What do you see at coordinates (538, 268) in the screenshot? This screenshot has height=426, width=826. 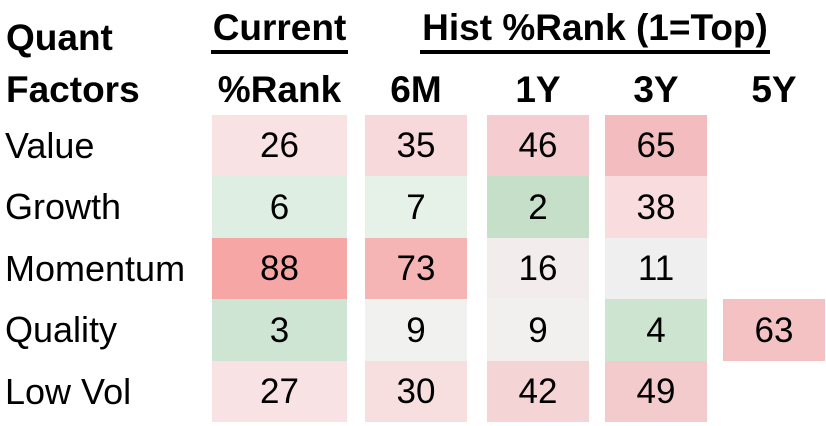 I see `heatmap-cell-momentum-1y: 16` at bounding box center [538, 268].